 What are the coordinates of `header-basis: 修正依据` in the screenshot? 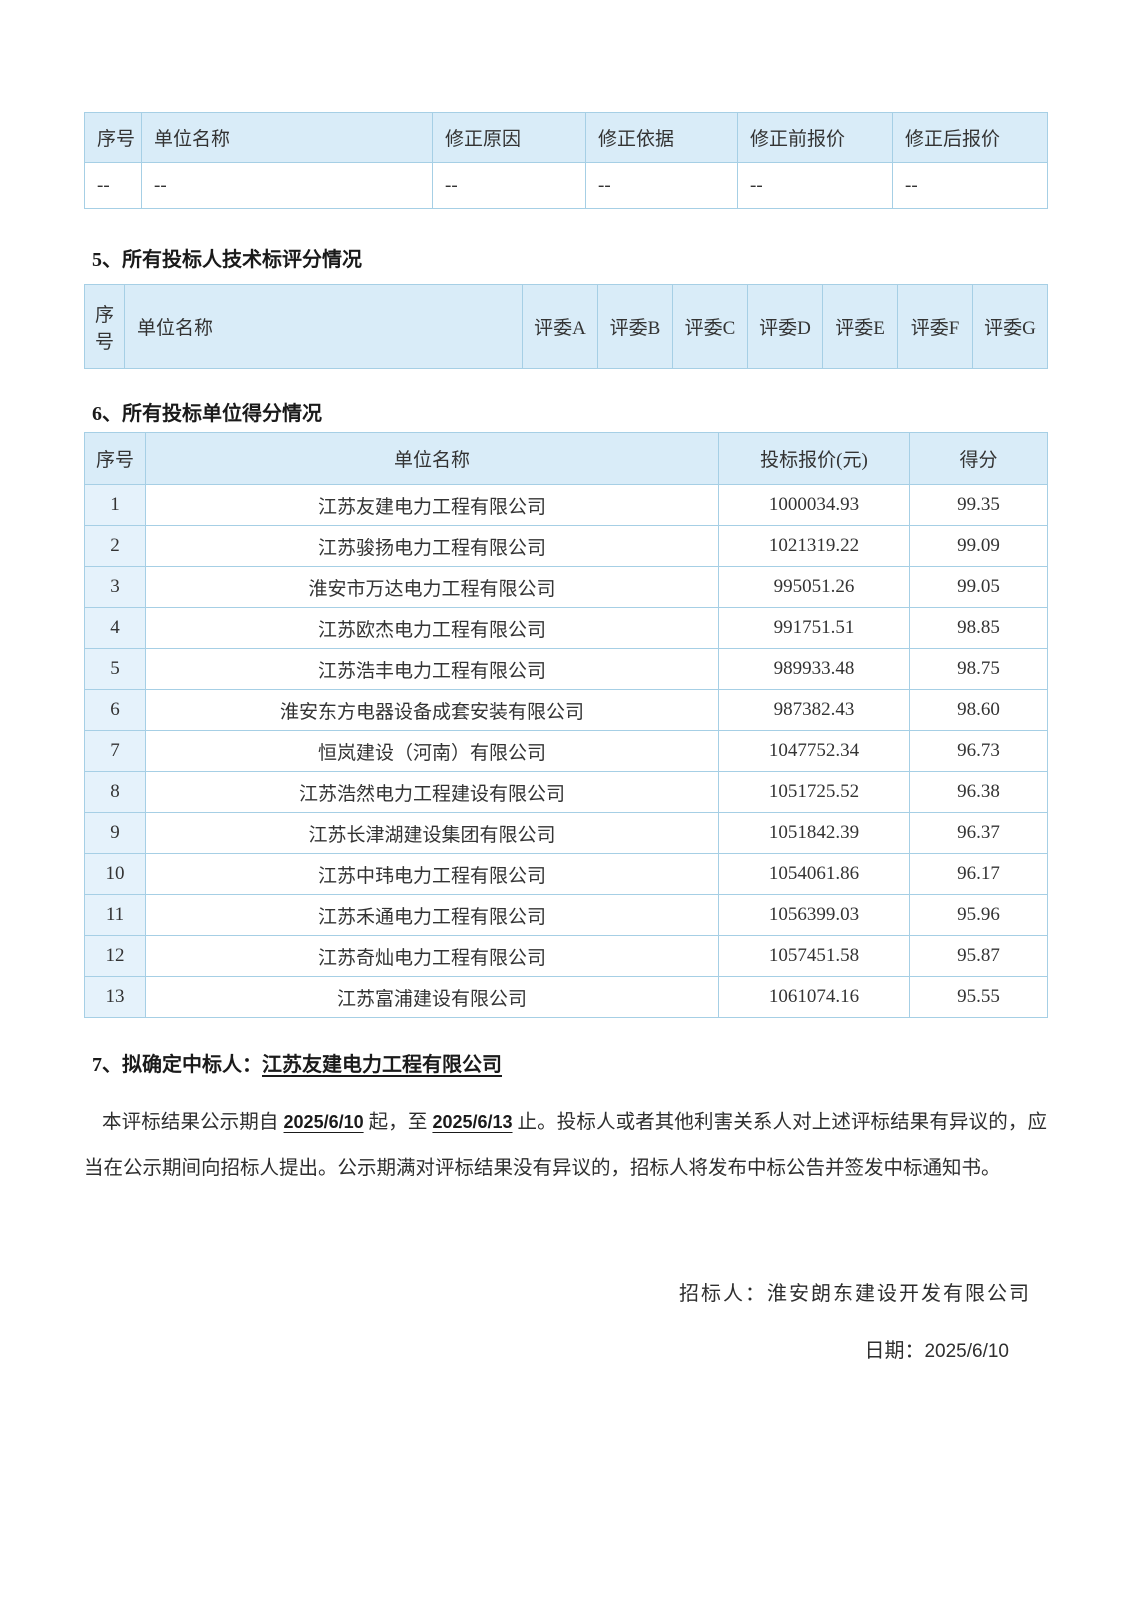 It's located at (661, 137).